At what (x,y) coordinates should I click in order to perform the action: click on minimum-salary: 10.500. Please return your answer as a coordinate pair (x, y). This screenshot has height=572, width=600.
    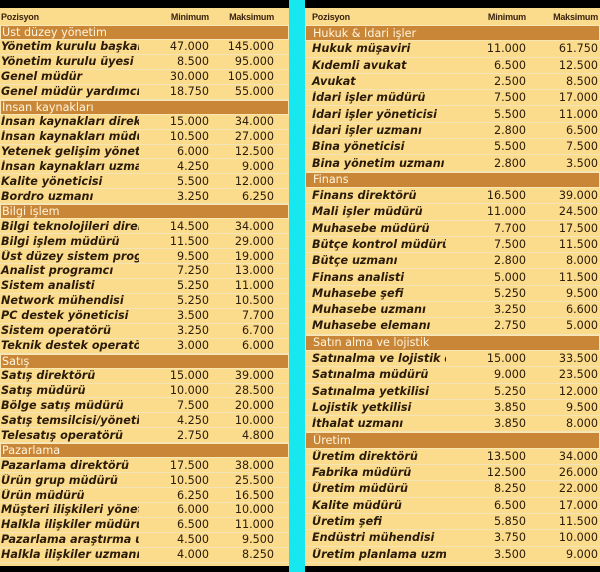
    Looking at the image, I should click on (189, 480).